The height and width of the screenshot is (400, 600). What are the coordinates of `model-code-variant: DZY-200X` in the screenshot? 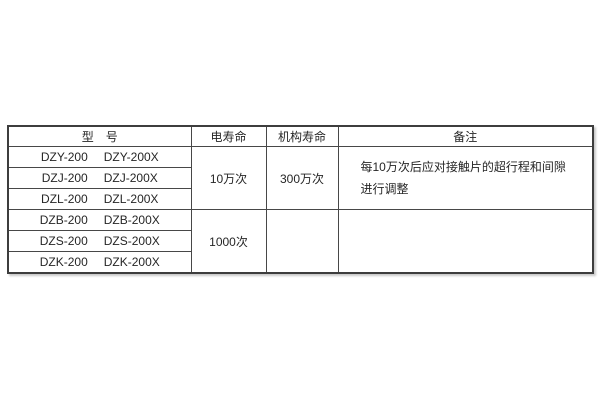 It's located at (131, 157).